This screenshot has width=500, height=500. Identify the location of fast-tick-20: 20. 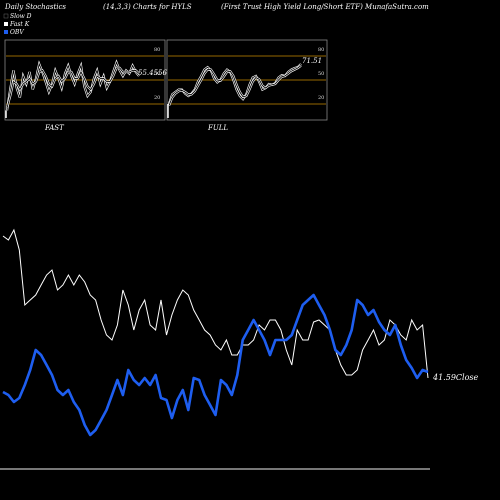
(157, 98).